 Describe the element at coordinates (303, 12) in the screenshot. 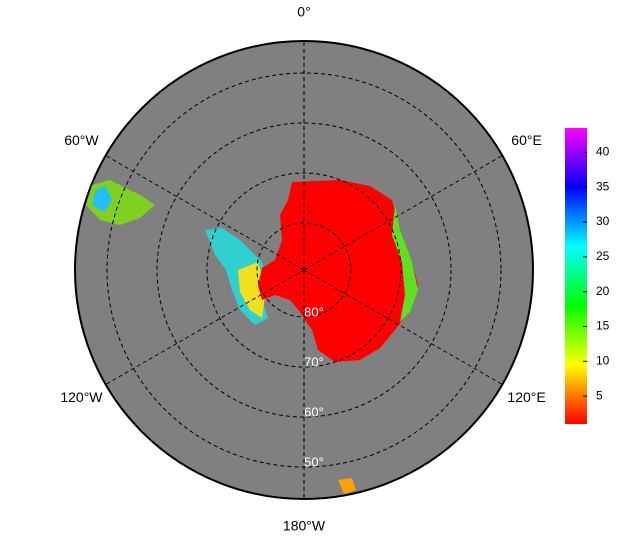

I see `longitude-label: 0°` at that location.